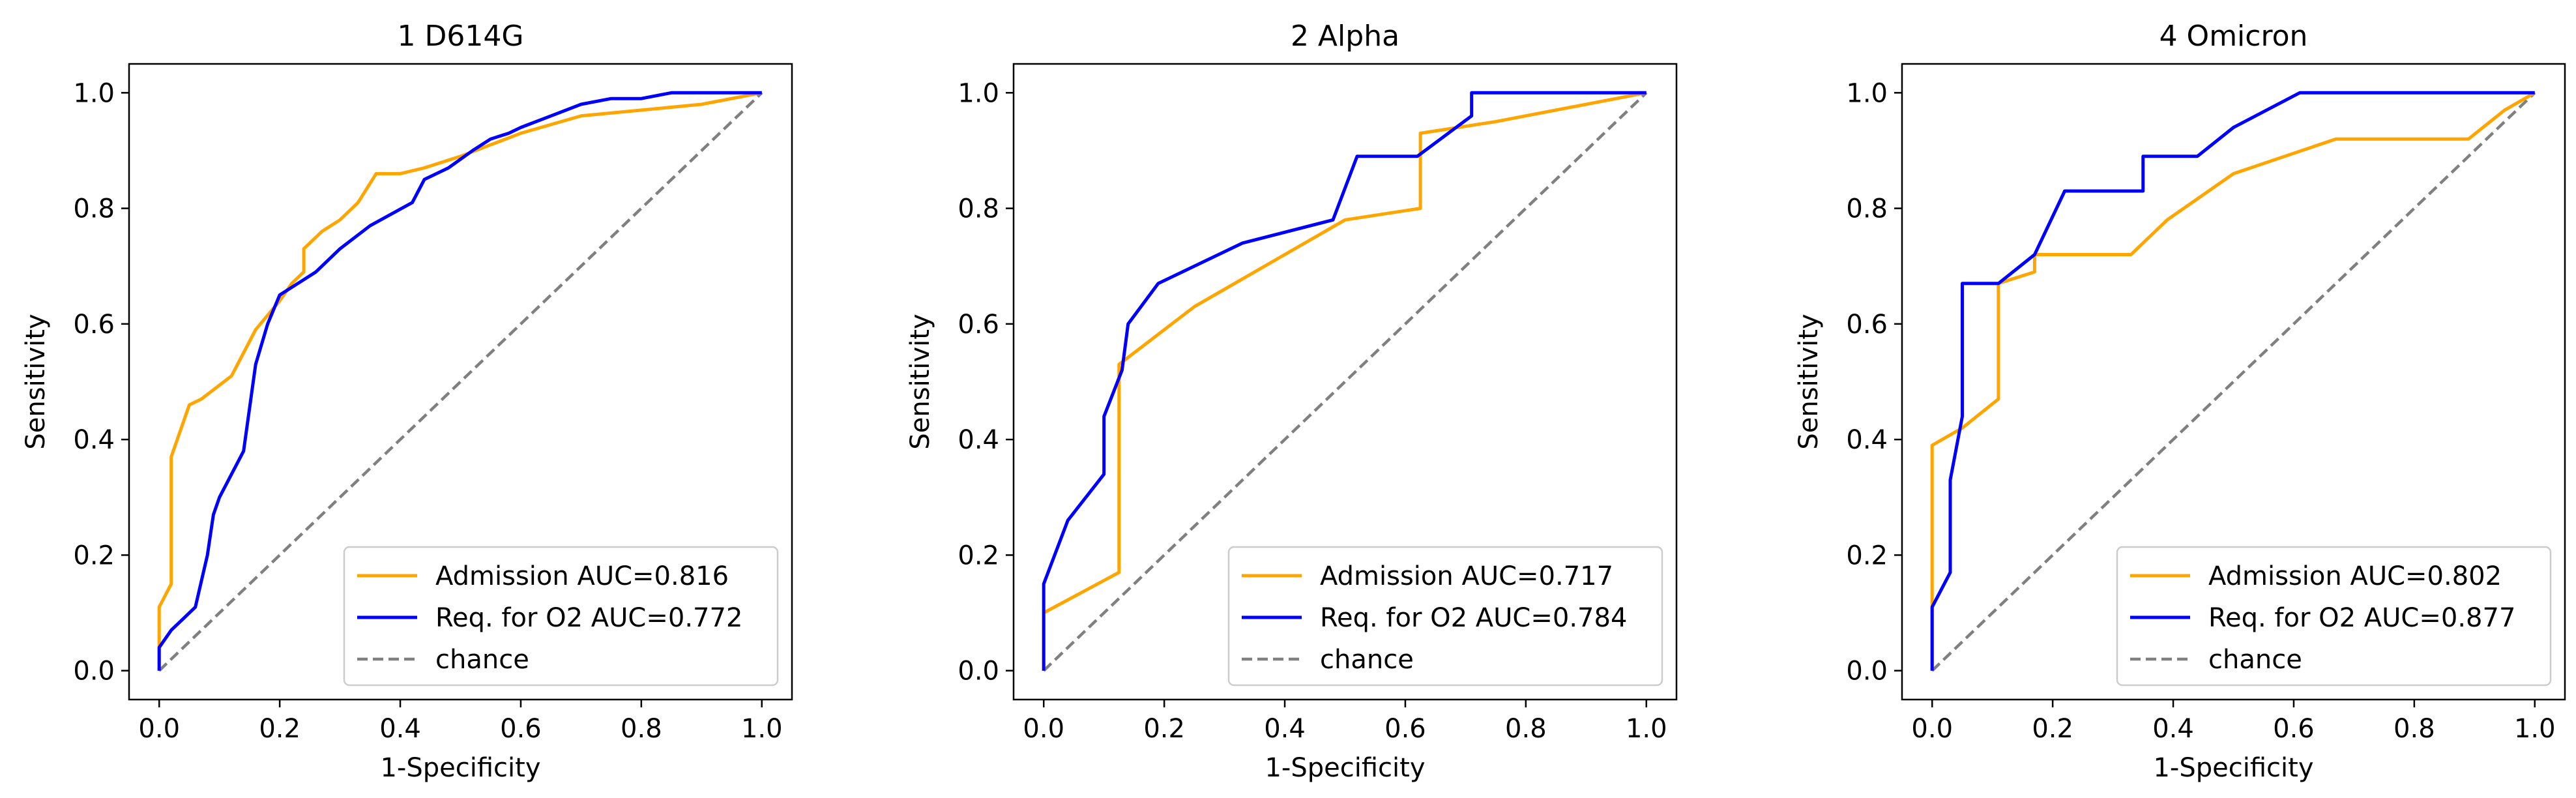  Describe the element at coordinates (582, 576) in the screenshot. I see `legend-label: Admission AUC=0.816` at that location.